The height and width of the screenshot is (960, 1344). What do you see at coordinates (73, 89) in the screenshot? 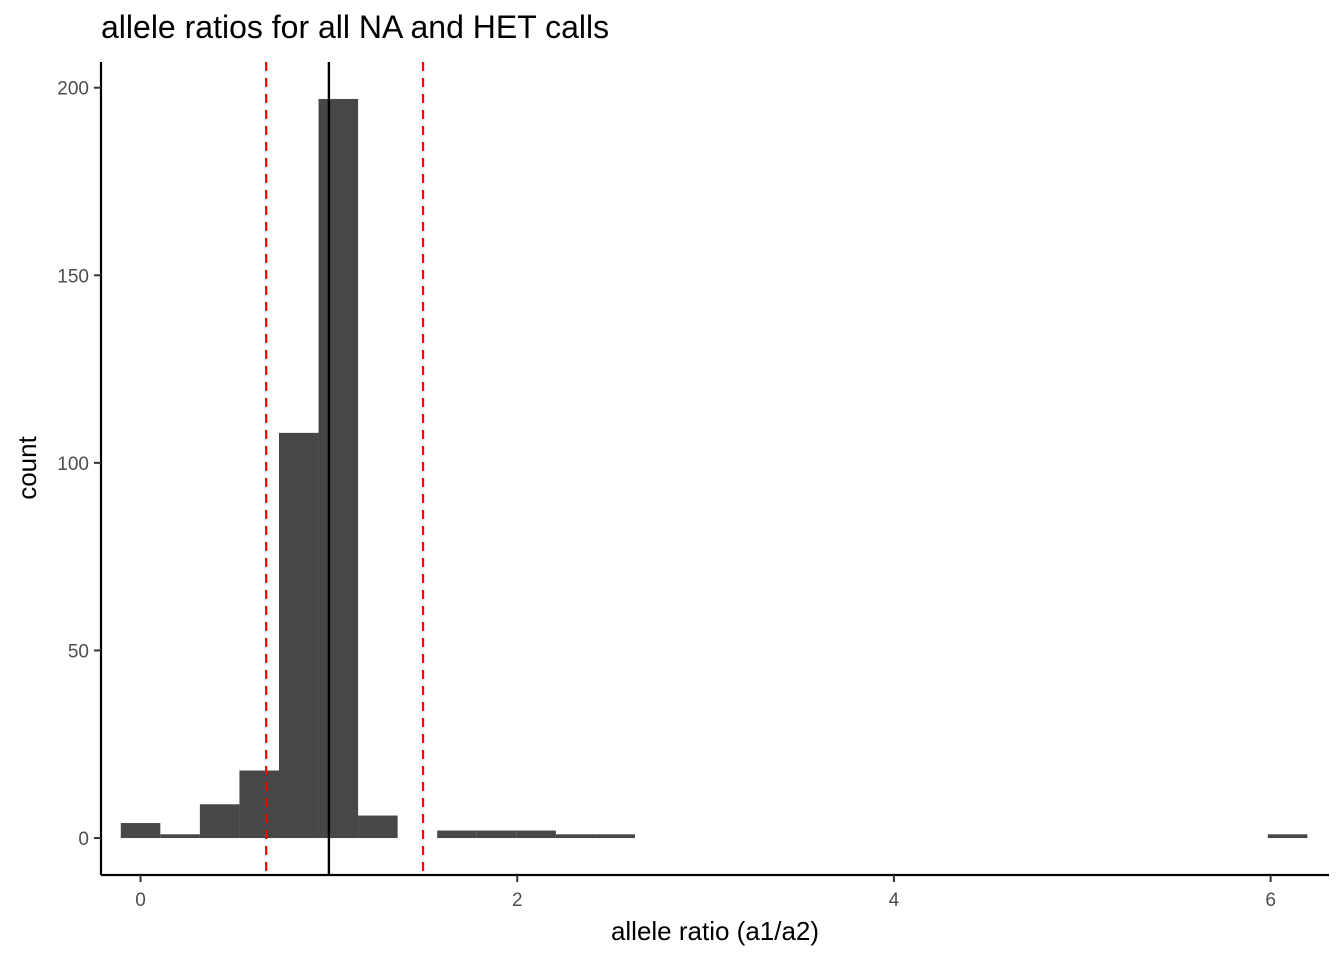
I see `y-tick-label: 200` at bounding box center [73, 89].